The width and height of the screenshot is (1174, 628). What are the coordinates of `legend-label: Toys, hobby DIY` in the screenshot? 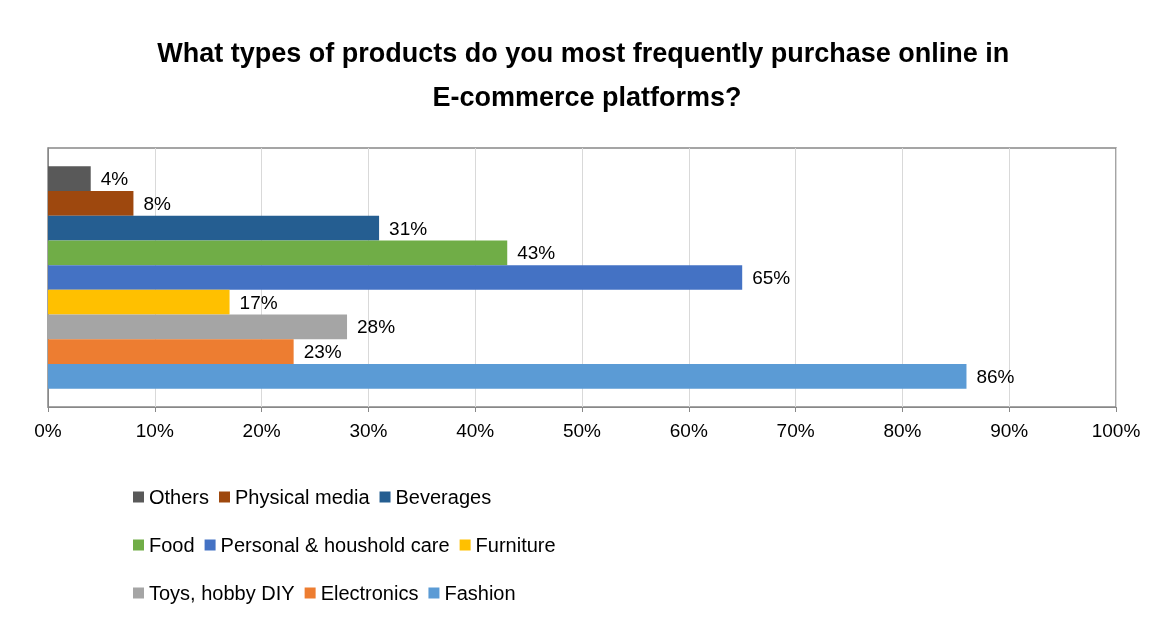 It's located at (222, 593).